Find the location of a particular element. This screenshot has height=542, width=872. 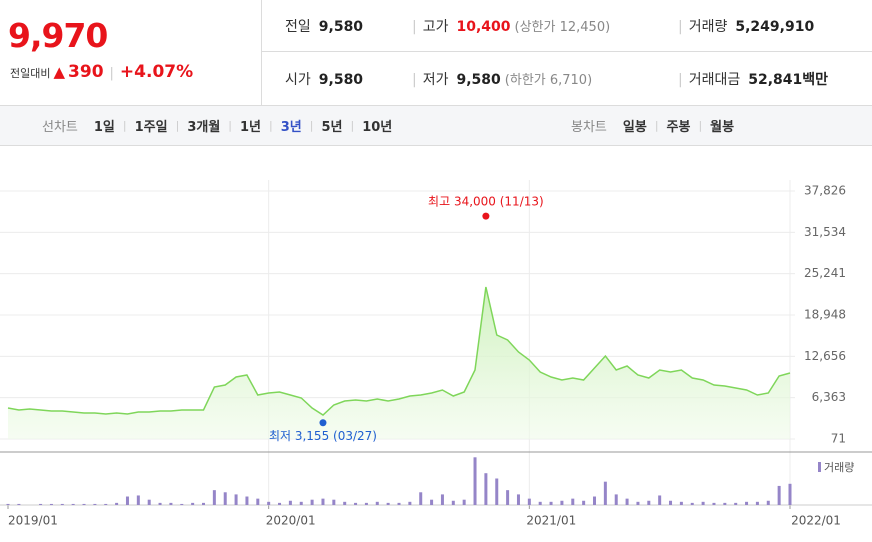

y-tick-label: 18,948 is located at coordinates (825, 315).